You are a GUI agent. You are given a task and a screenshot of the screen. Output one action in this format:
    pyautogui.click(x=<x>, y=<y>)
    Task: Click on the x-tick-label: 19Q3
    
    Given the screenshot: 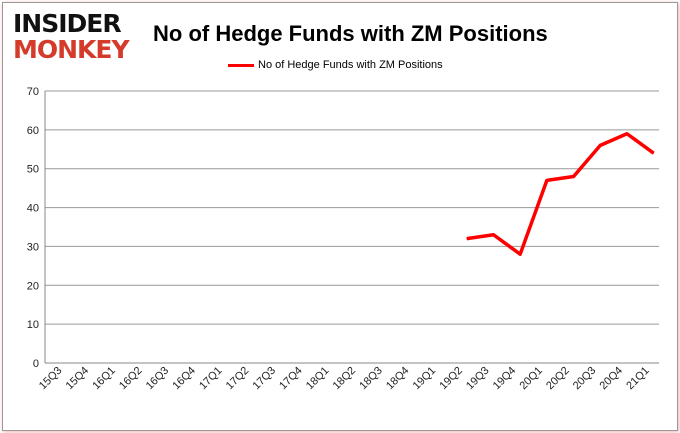 What is the action you would take?
    pyautogui.click(x=478, y=379)
    